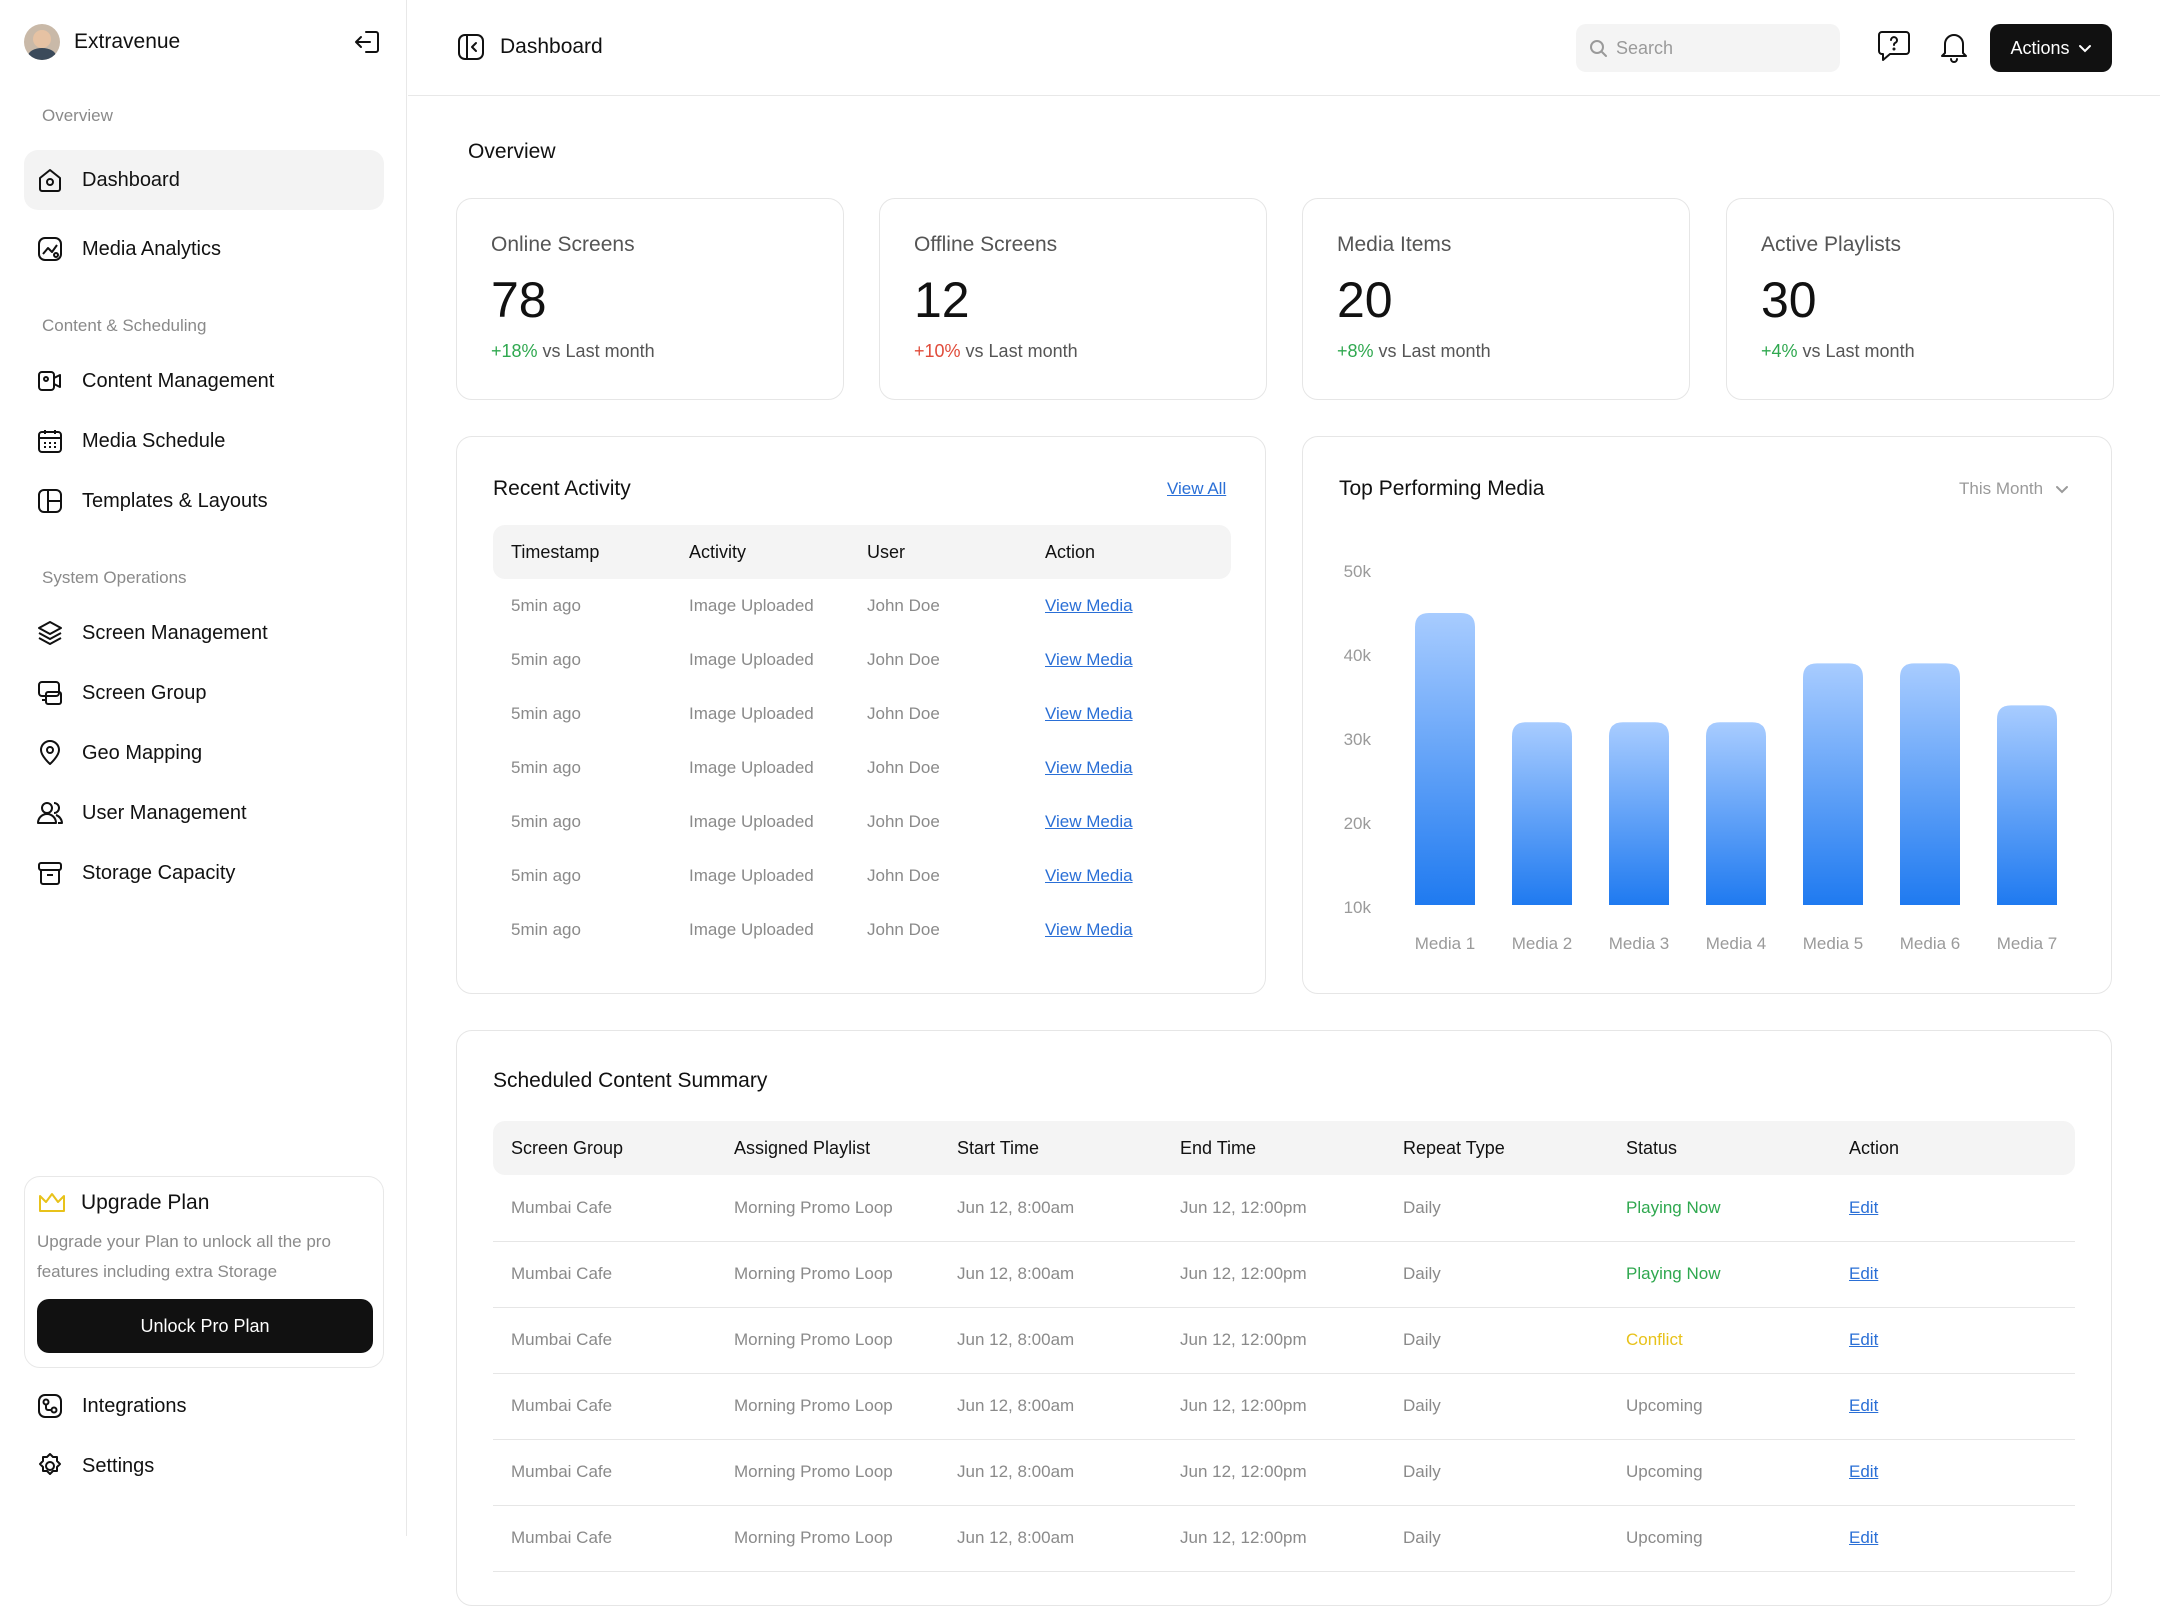 The height and width of the screenshot is (1620, 2160). What do you see at coordinates (204, 873) in the screenshot?
I see `sidebar-item-storage-capacity: Storage Capacity` at bounding box center [204, 873].